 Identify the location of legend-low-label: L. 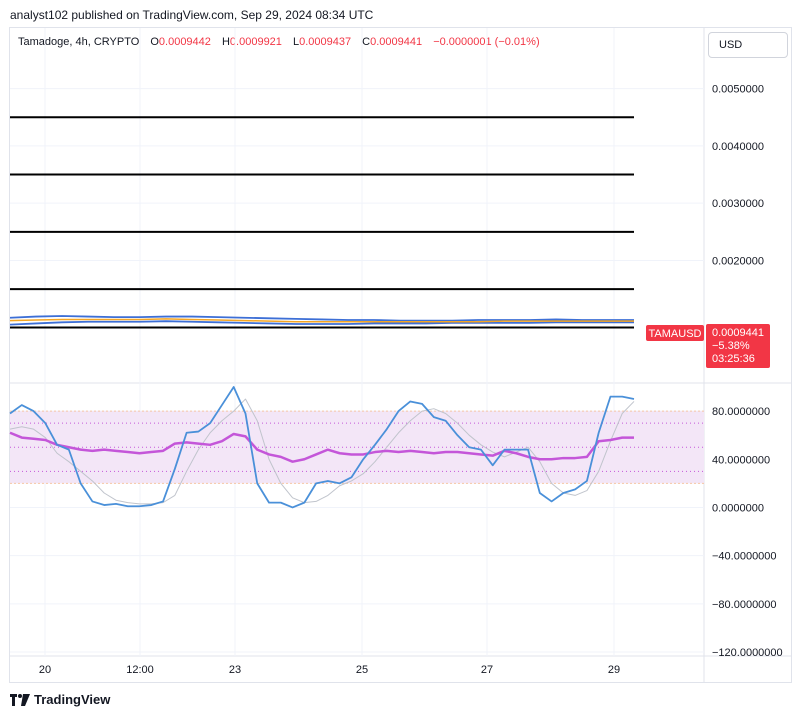
(296, 42).